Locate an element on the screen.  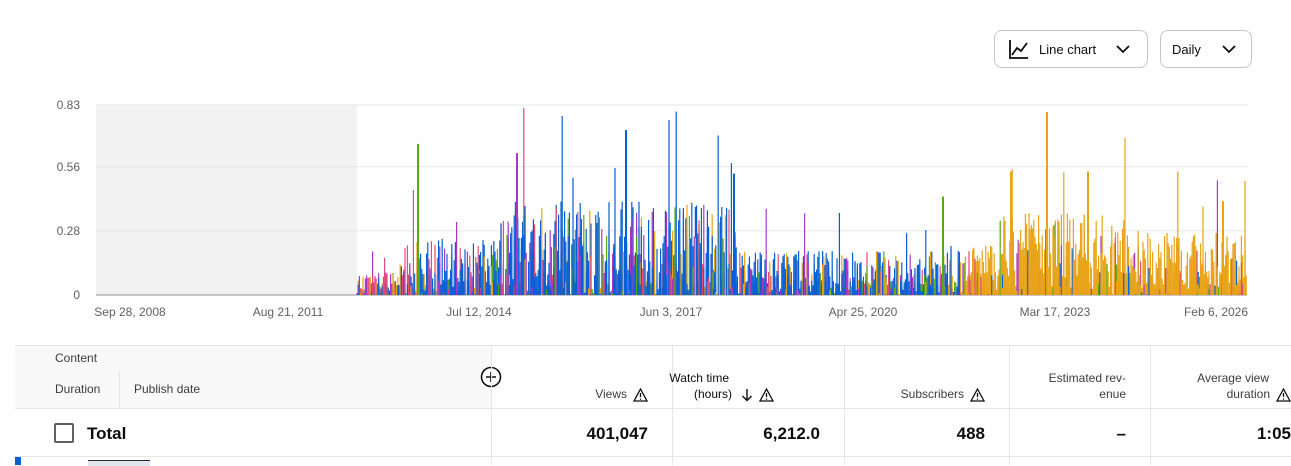
header-bottom-border is located at coordinates (653, 408).